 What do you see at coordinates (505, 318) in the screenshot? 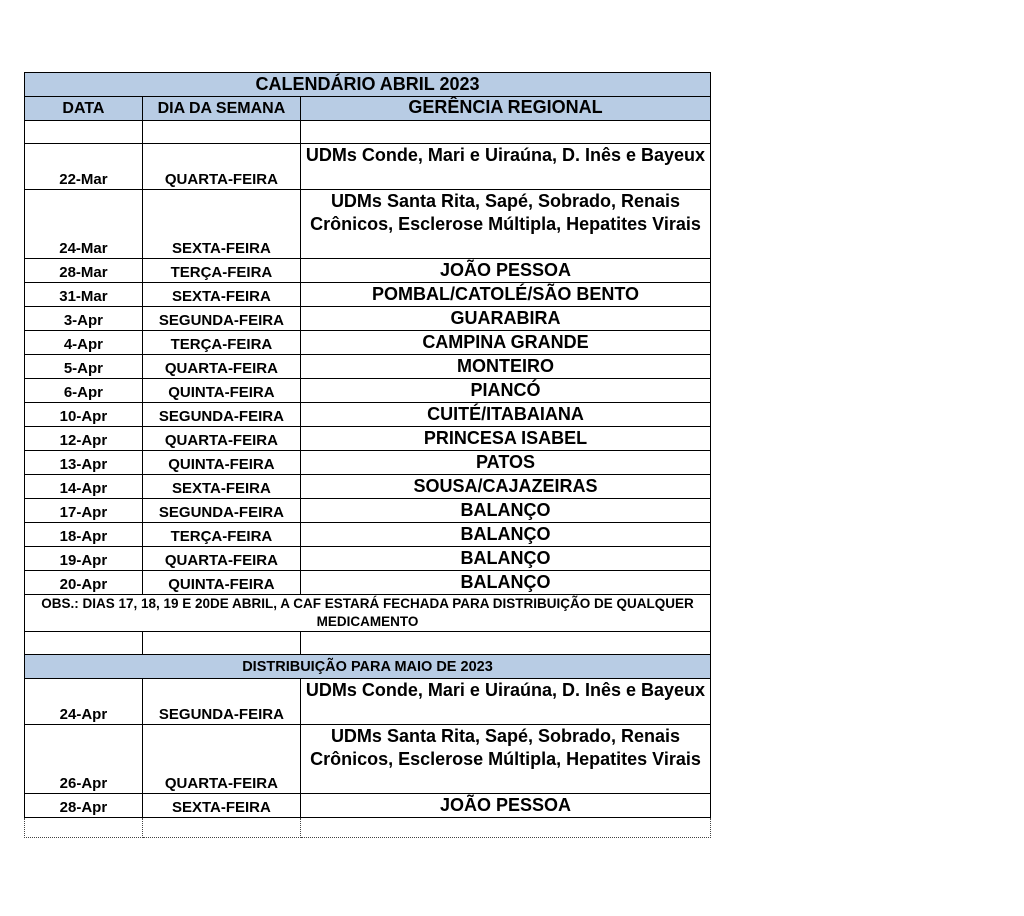
I see `region-cell: GUARABIRA` at bounding box center [505, 318].